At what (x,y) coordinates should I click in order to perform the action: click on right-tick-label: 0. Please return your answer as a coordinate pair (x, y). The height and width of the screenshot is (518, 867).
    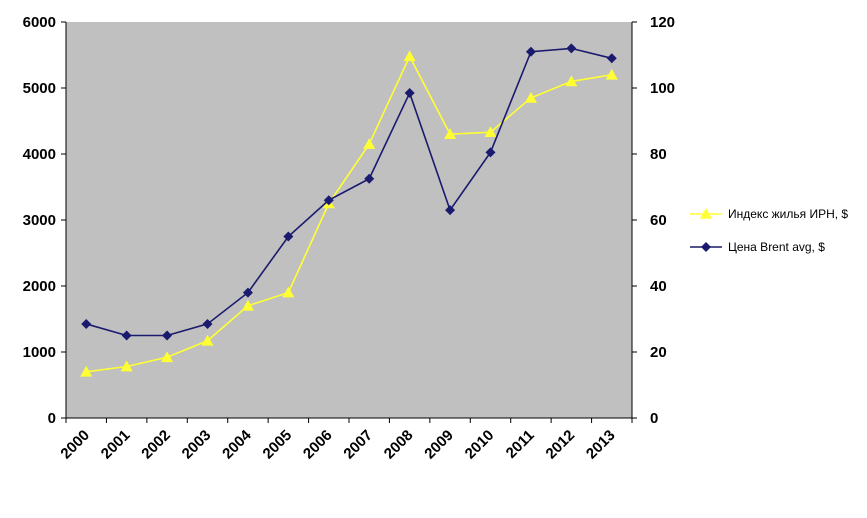
    Looking at the image, I should click on (654, 418).